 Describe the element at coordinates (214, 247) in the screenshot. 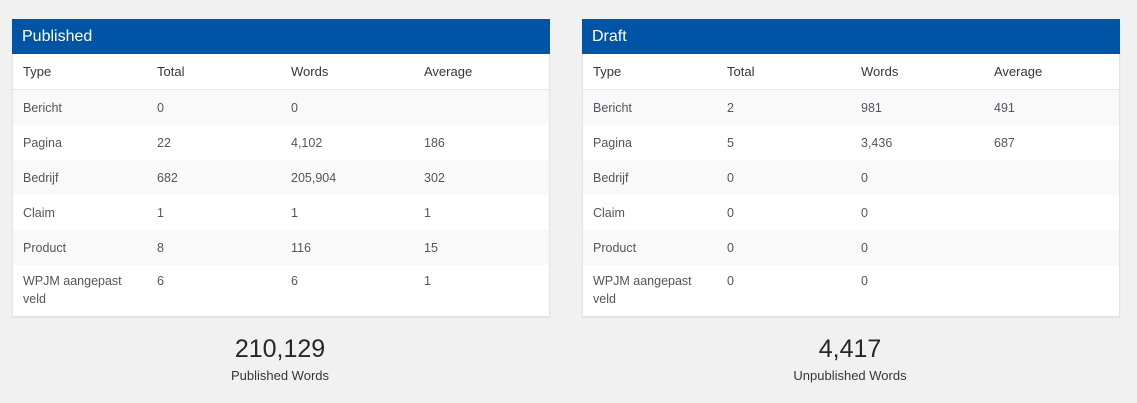

I see `cell-total: 8` at that location.